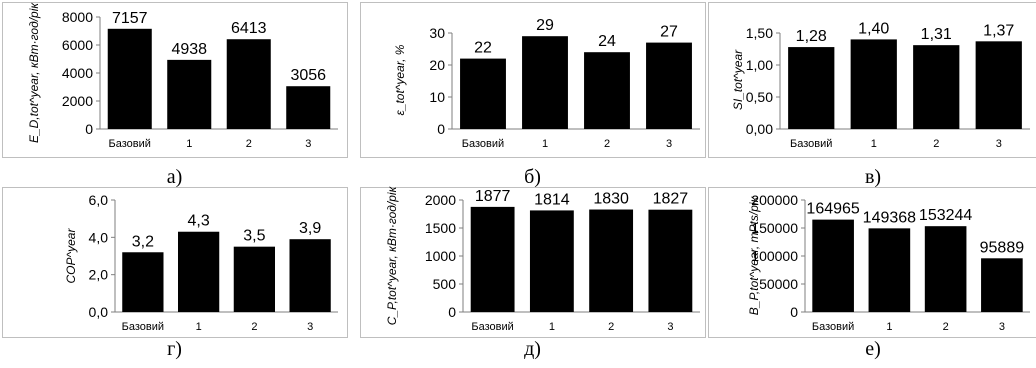  Describe the element at coordinates (99, 275) in the screenshot. I see `chart-3-y-tick-label: 2,0` at that location.